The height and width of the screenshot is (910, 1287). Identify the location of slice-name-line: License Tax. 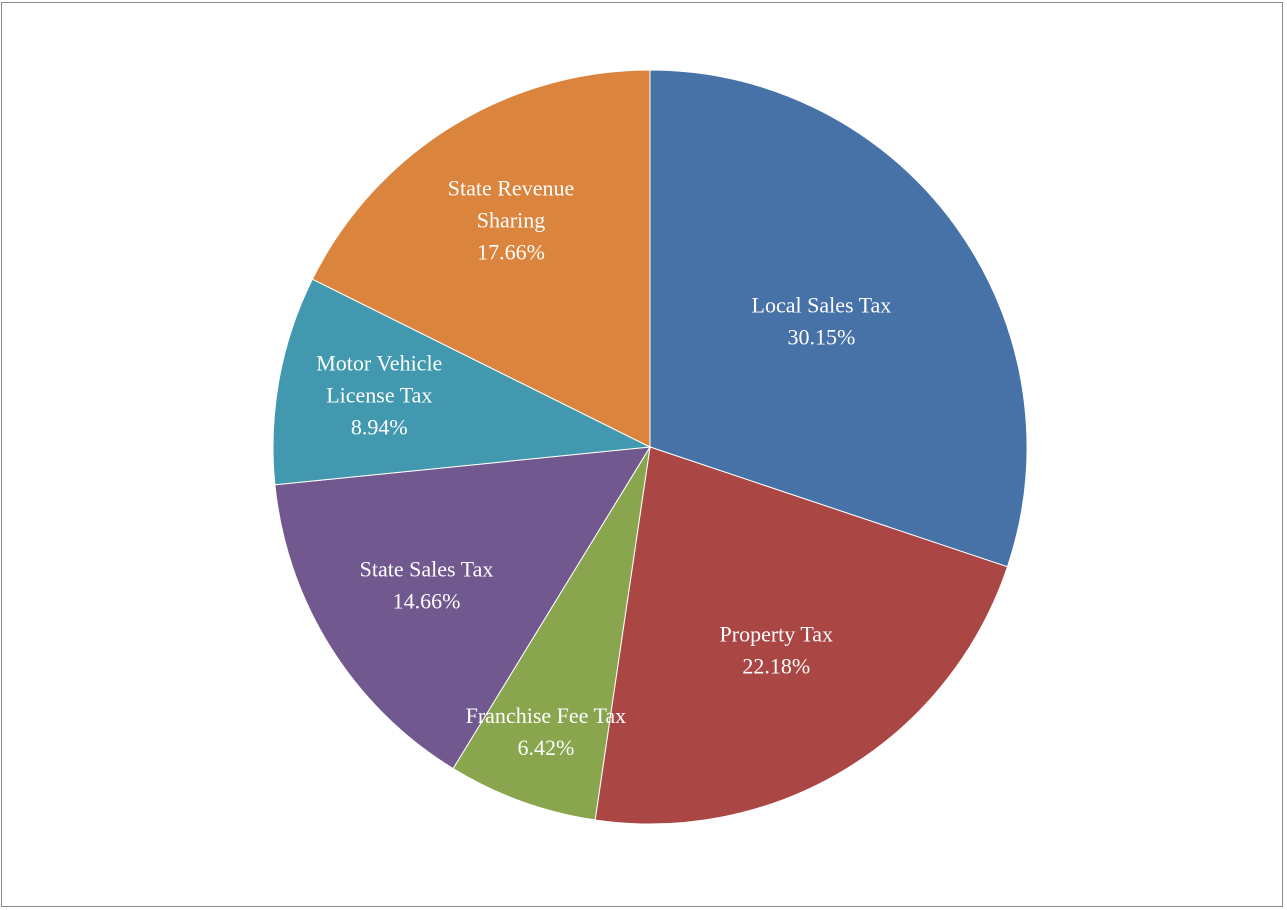
(379, 395).